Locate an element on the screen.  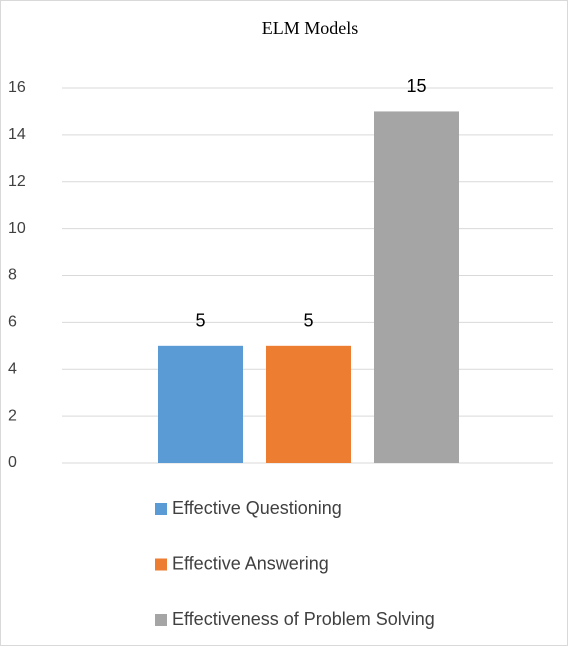
y-tick-label: 2 is located at coordinates (12, 415).